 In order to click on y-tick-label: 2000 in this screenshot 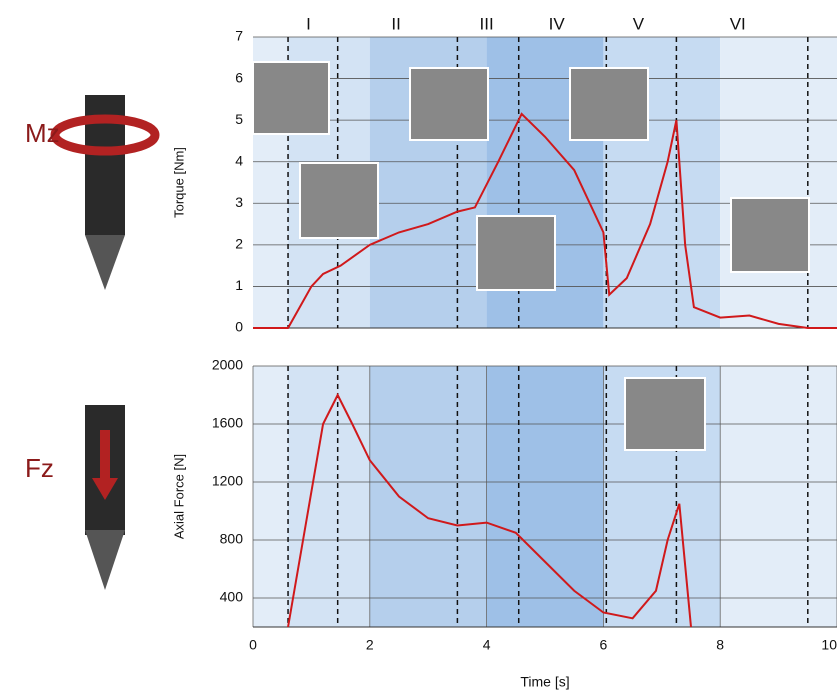, I will do `click(227, 365)`.